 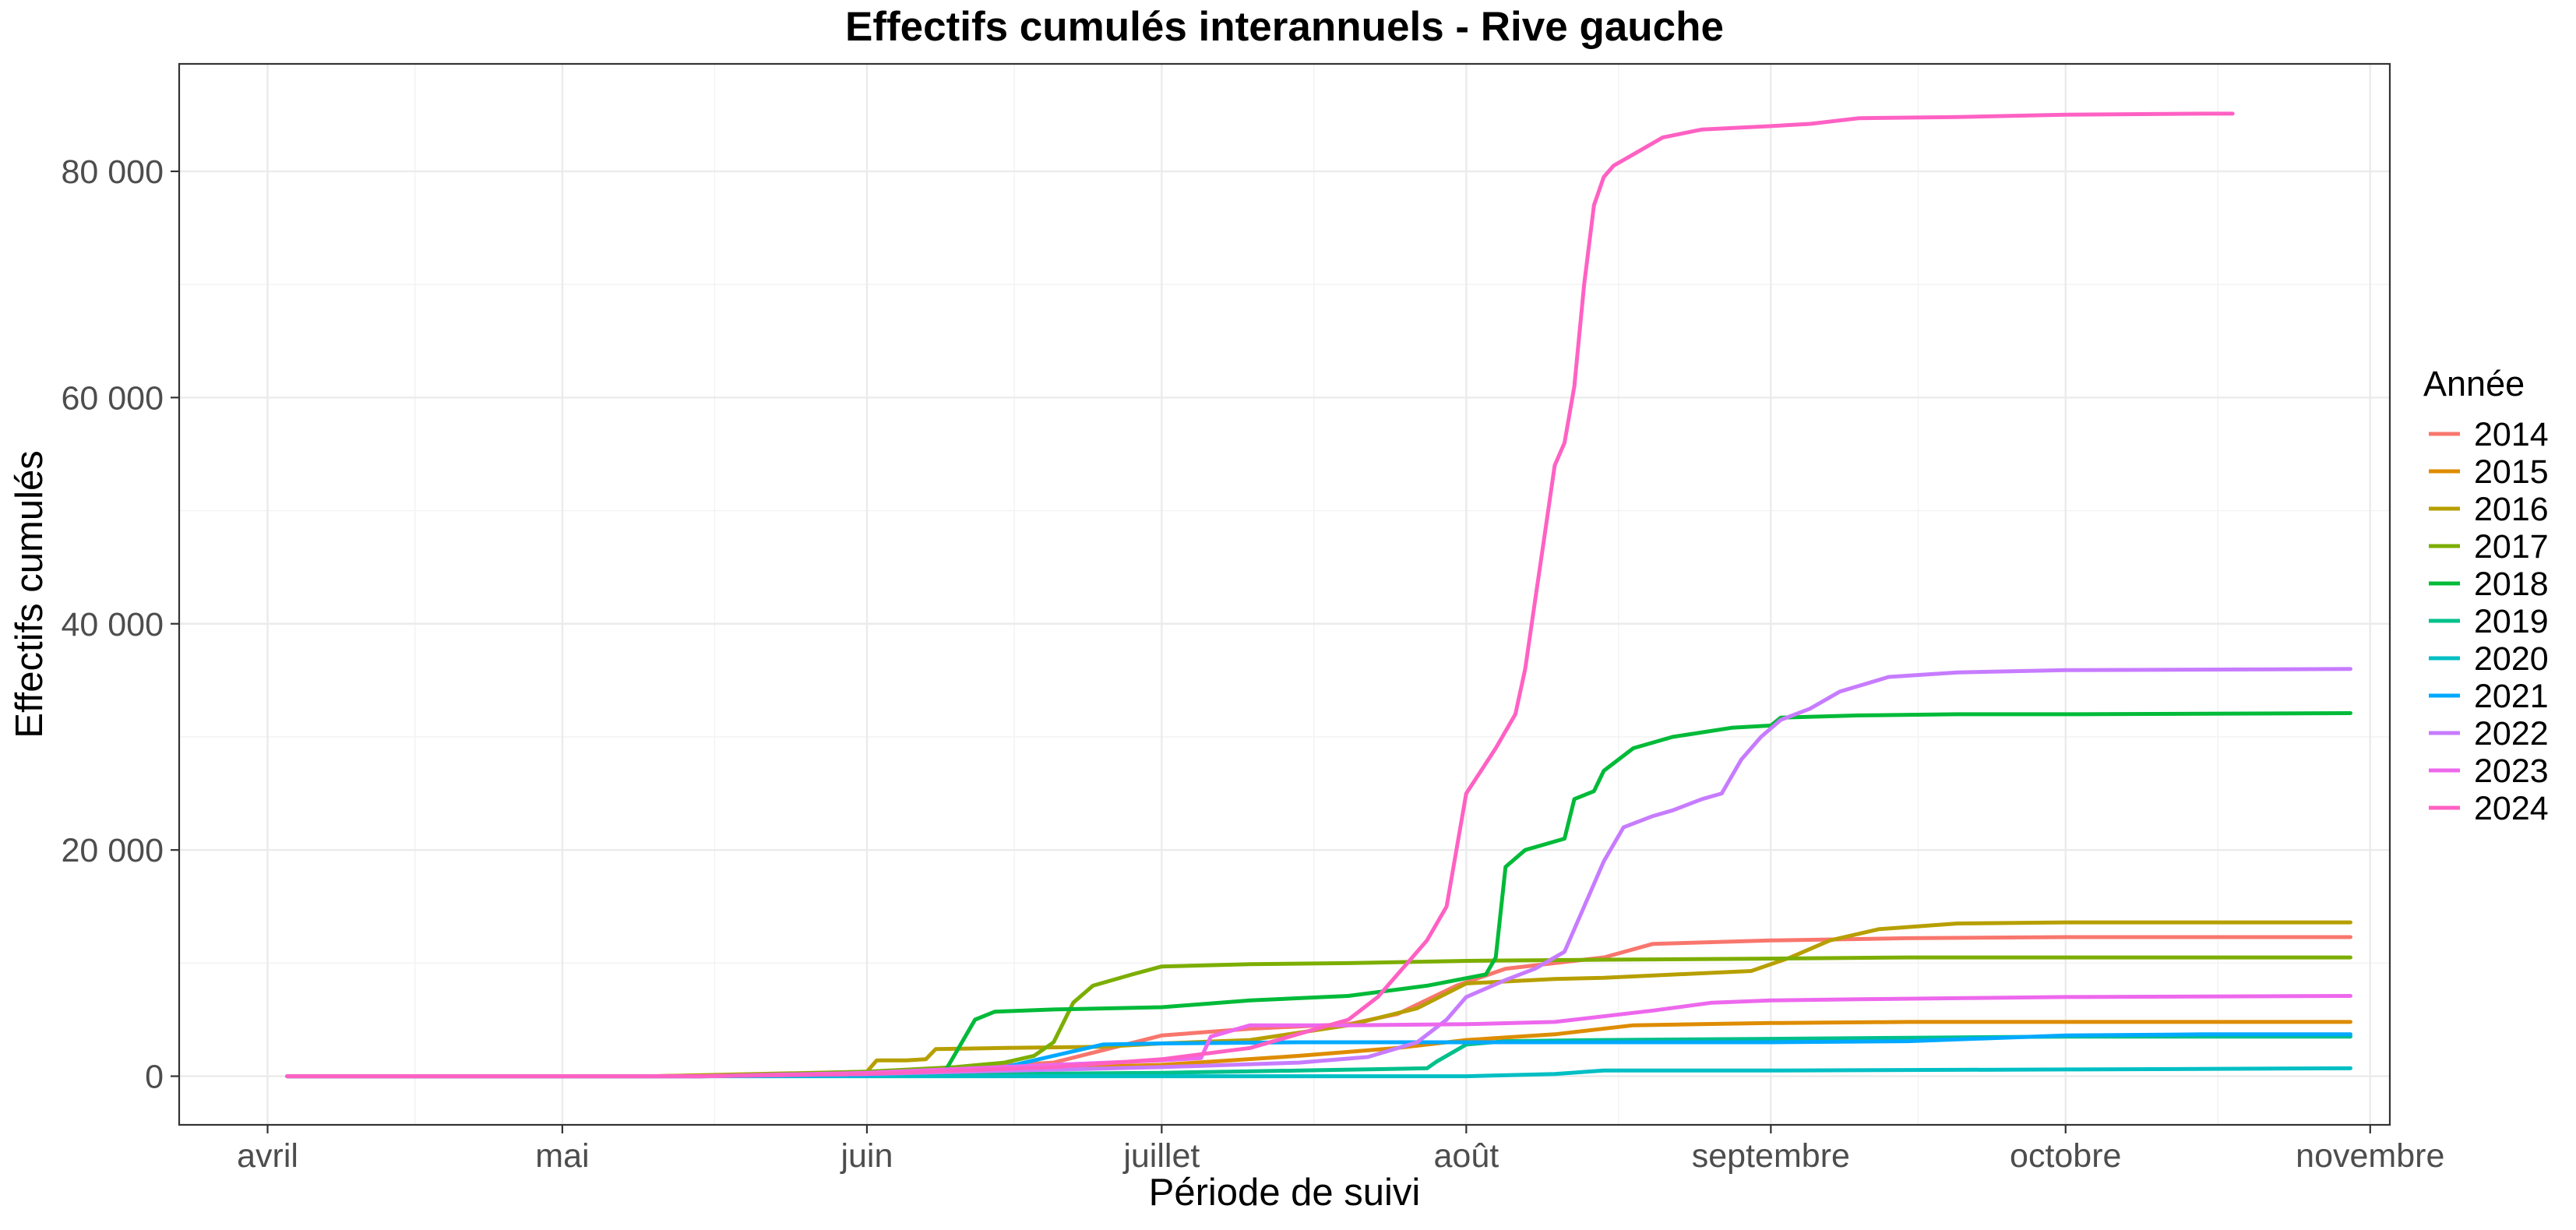 What do you see at coordinates (2511, 434) in the screenshot?
I see `legend-label-2014: 2014` at bounding box center [2511, 434].